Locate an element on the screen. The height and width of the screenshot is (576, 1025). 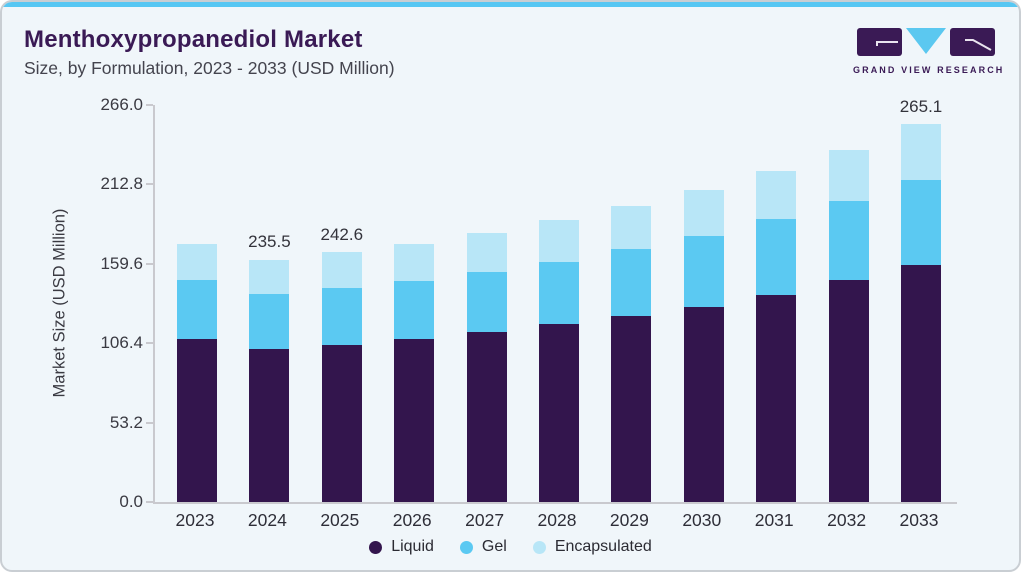
bar-2024-segment-gel is located at coordinates (269, 321).